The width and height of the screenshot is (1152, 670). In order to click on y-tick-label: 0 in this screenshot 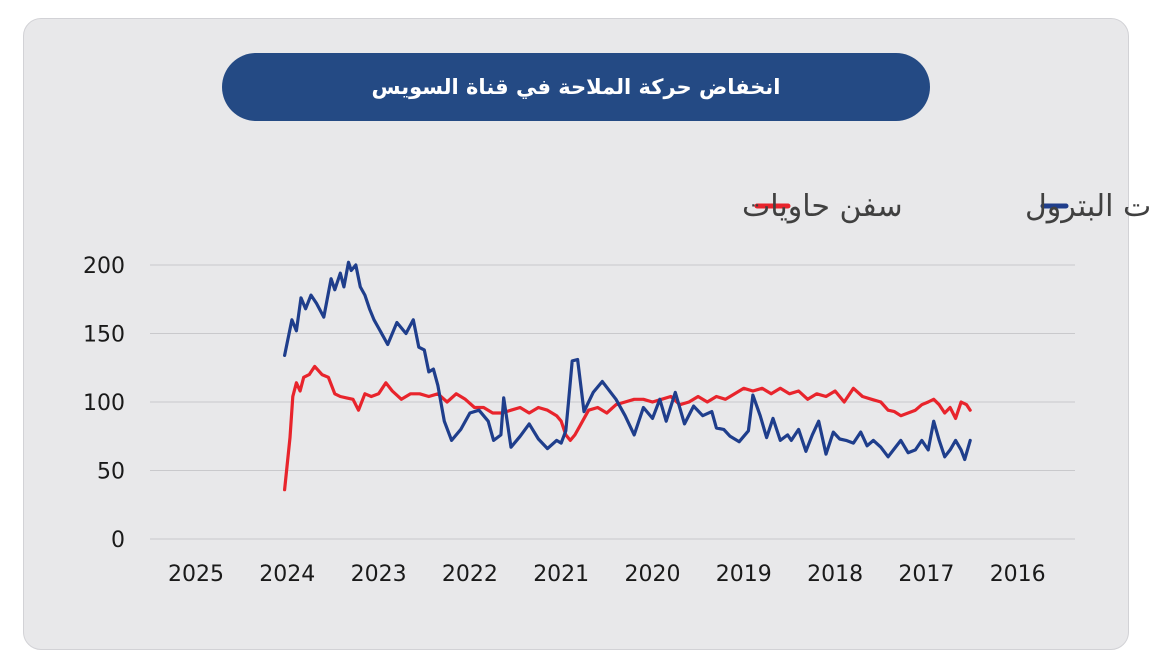, I will do `click(118, 540)`.